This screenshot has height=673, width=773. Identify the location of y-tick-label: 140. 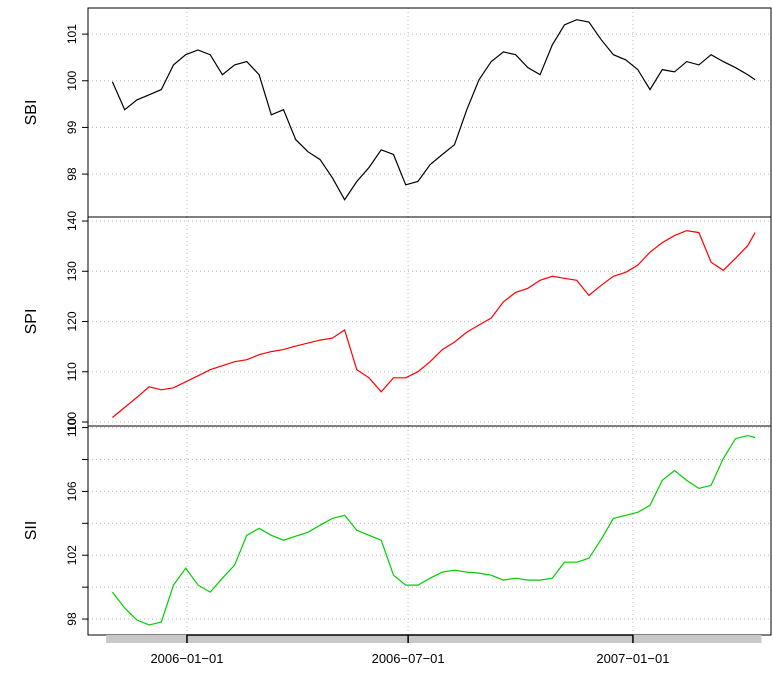
(72, 221).